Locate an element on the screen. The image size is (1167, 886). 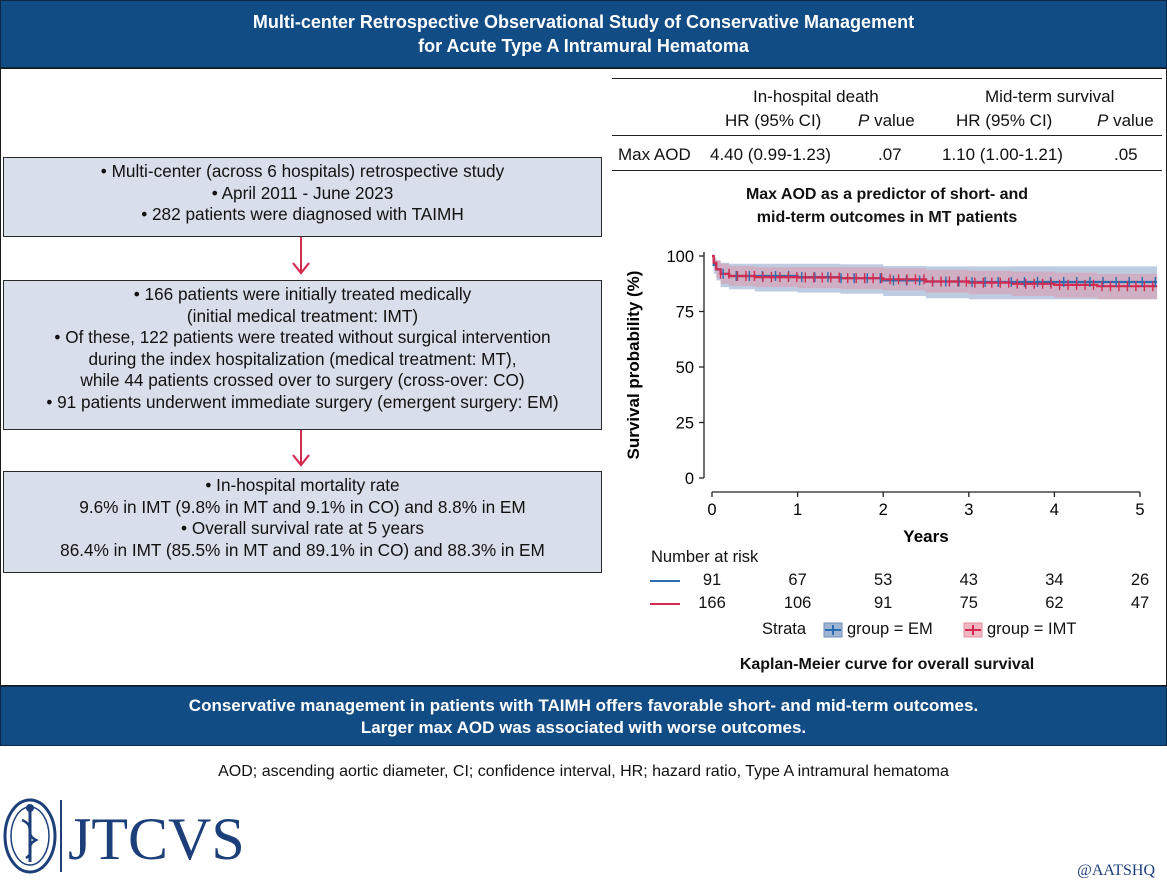
hr-table-top-rule is located at coordinates (887, 78).